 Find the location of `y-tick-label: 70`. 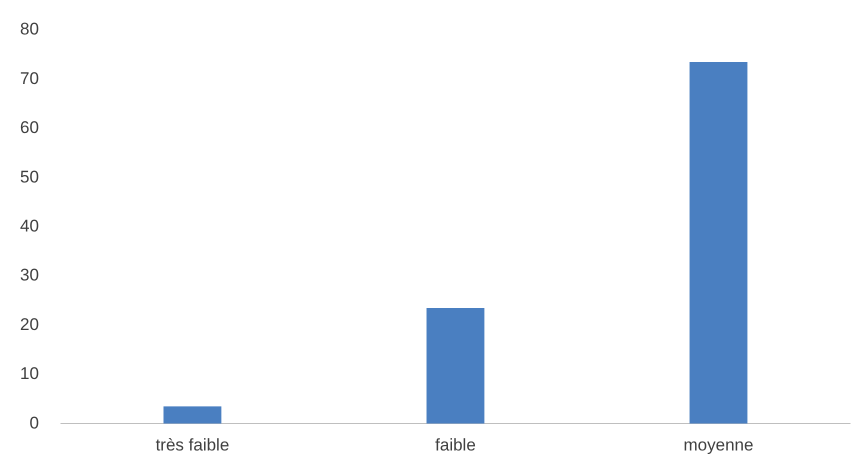

y-tick-label: 70 is located at coordinates (29, 78).